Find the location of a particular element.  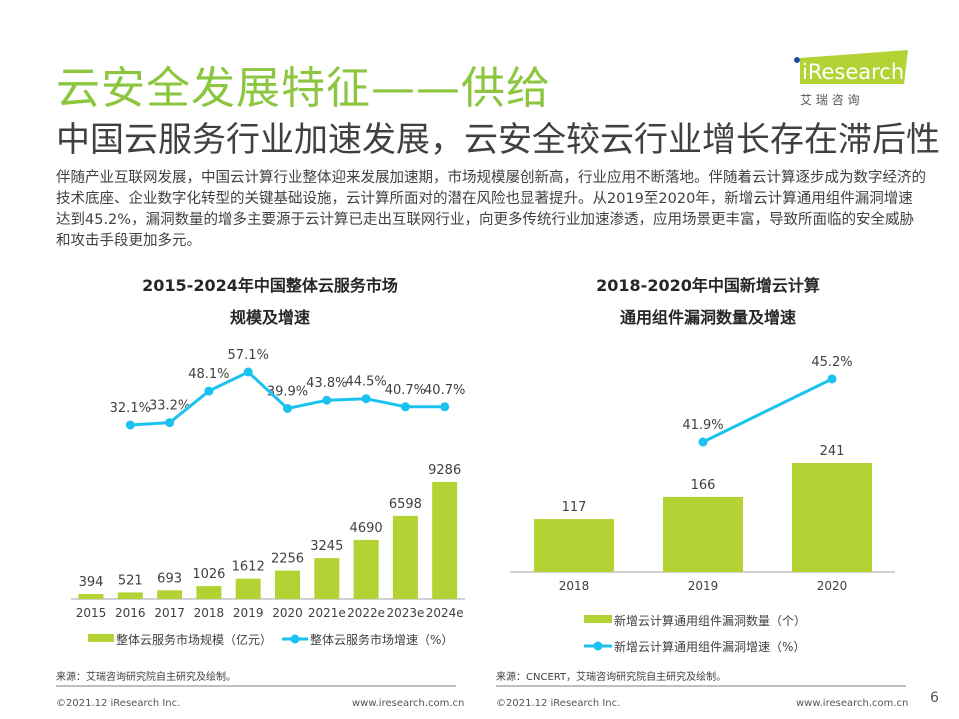

line-value-label: 43.8% is located at coordinates (326, 383).